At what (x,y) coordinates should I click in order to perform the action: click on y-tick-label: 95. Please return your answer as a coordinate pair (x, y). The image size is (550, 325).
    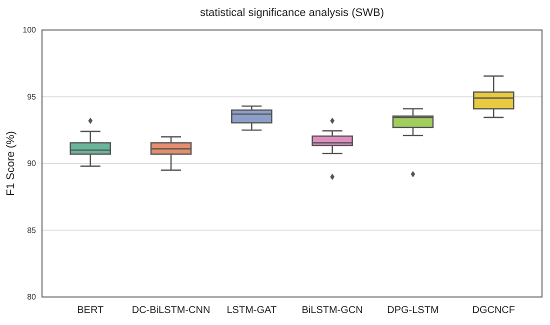
    Looking at the image, I should click on (32, 97).